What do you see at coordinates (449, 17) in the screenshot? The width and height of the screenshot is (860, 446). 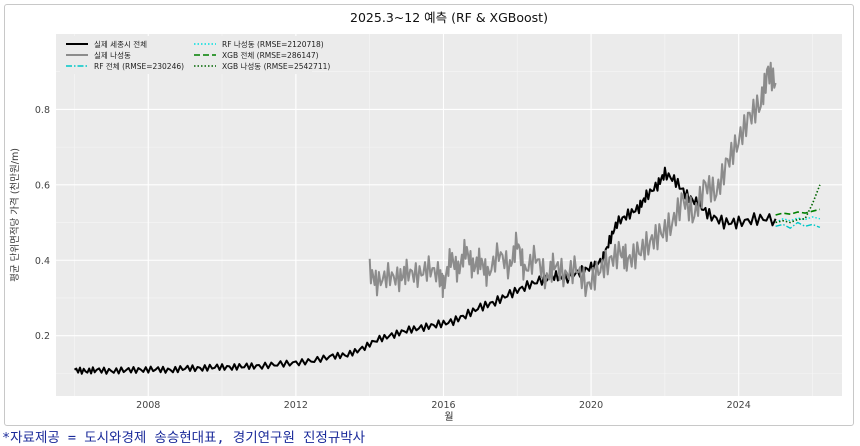 I see `chart-title: 2025.3~12 예측 (RF & XGBoost)` at bounding box center [449, 17].